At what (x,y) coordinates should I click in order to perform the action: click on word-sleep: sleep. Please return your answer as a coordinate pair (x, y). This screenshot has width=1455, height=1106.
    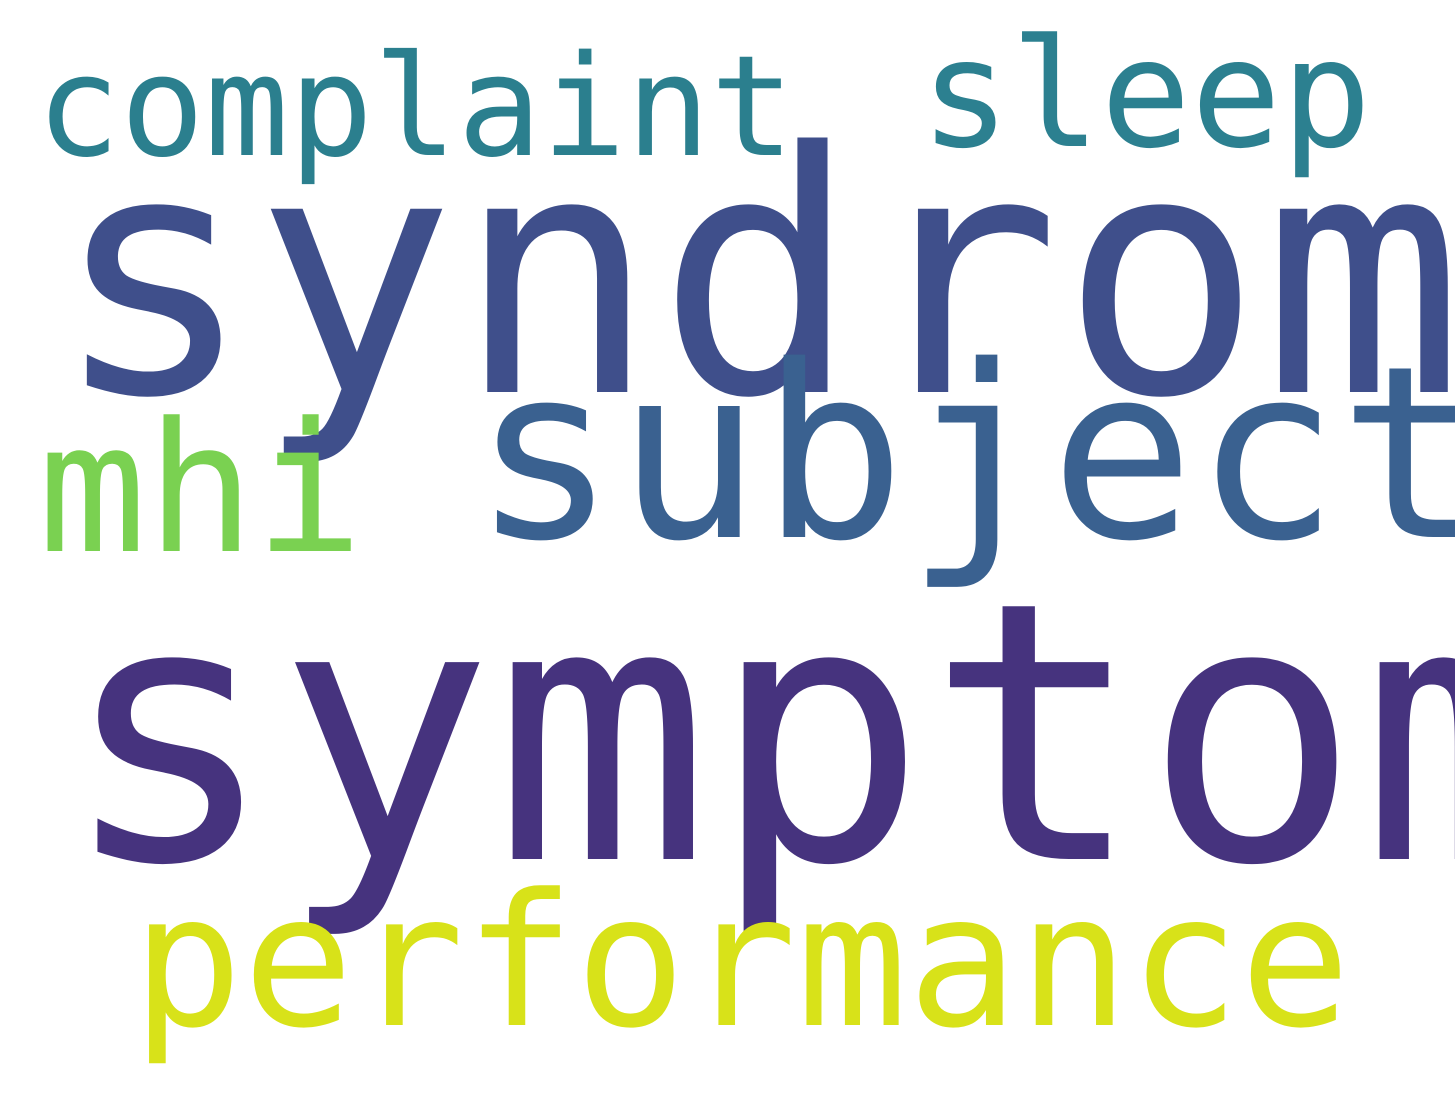
    Looking at the image, I should click on (1146, 95).